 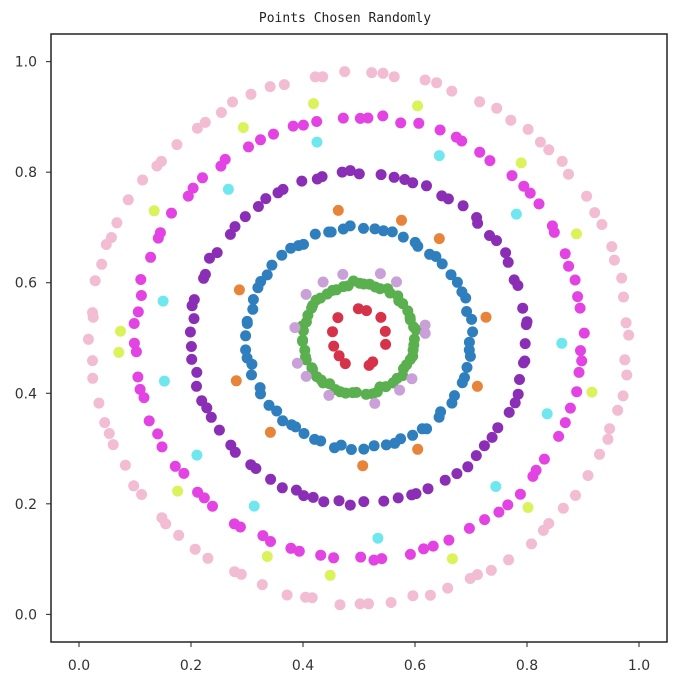 What do you see at coordinates (415, 666) in the screenshot?
I see `x-tick-label-3: 0.6` at bounding box center [415, 666].